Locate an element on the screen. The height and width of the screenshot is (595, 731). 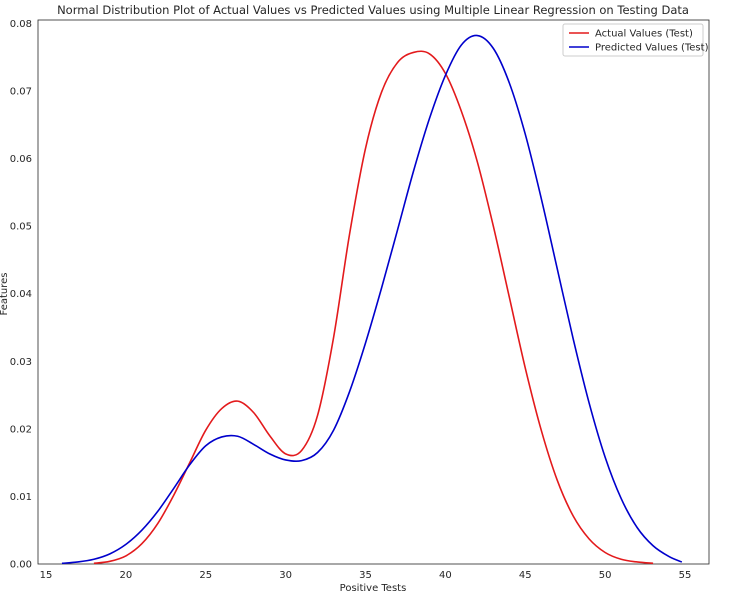
legend-label-actual: Actual Values (Test) is located at coordinates (644, 34).